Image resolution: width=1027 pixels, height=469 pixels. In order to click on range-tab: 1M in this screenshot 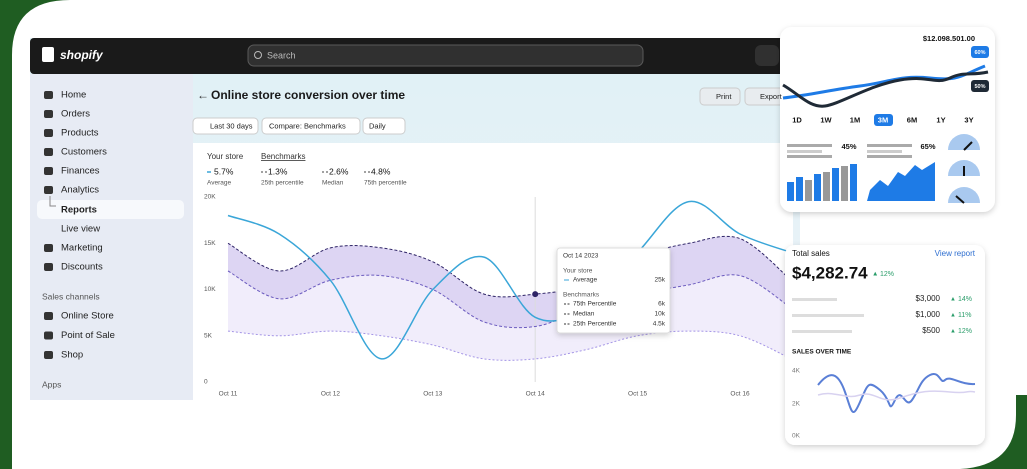, I will do `click(855, 119)`.